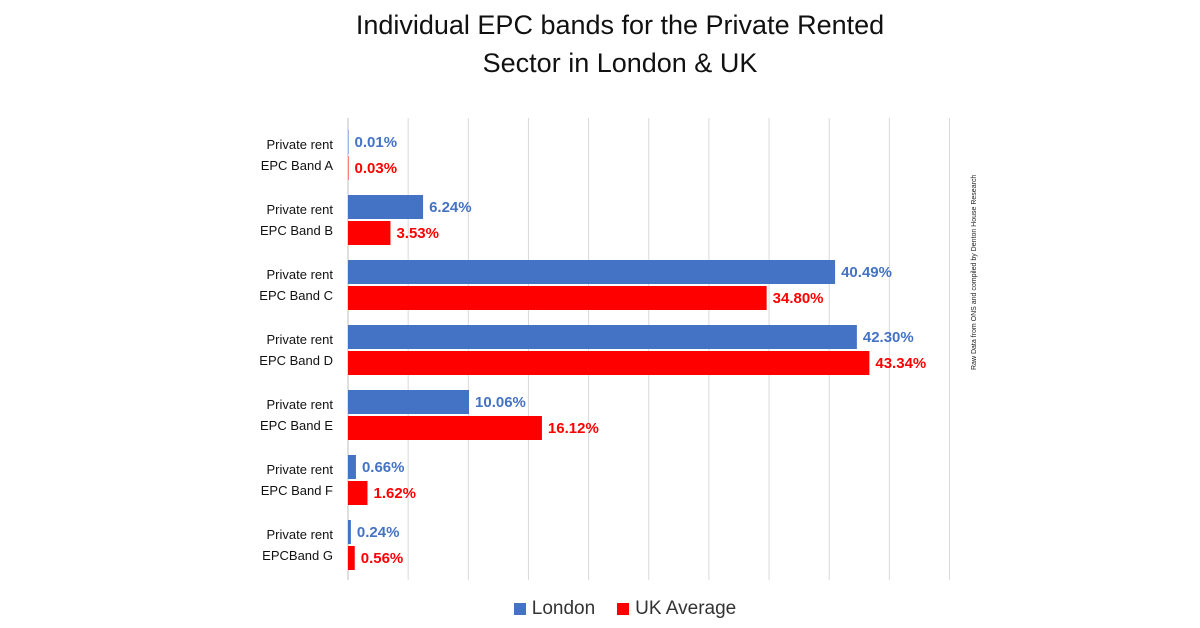  Describe the element at coordinates (686, 608) in the screenshot. I see `legend-label-uk-average: UK Average` at that location.